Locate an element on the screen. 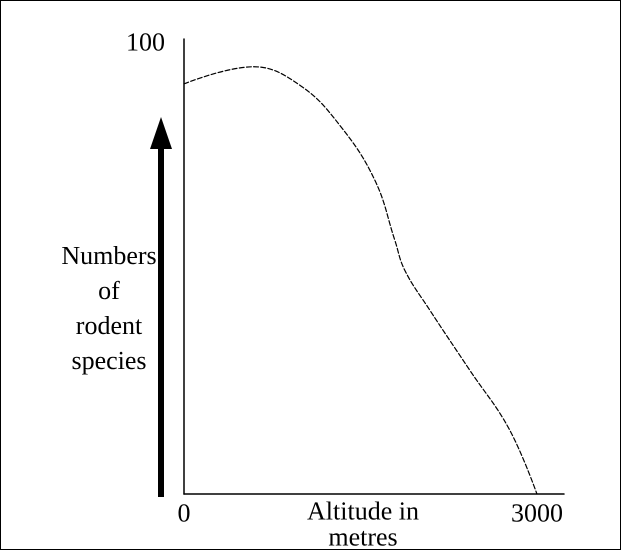 The height and width of the screenshot is (550, 621). y-axis-title: Numbers of rodent species is located at coordinates (109, 308).